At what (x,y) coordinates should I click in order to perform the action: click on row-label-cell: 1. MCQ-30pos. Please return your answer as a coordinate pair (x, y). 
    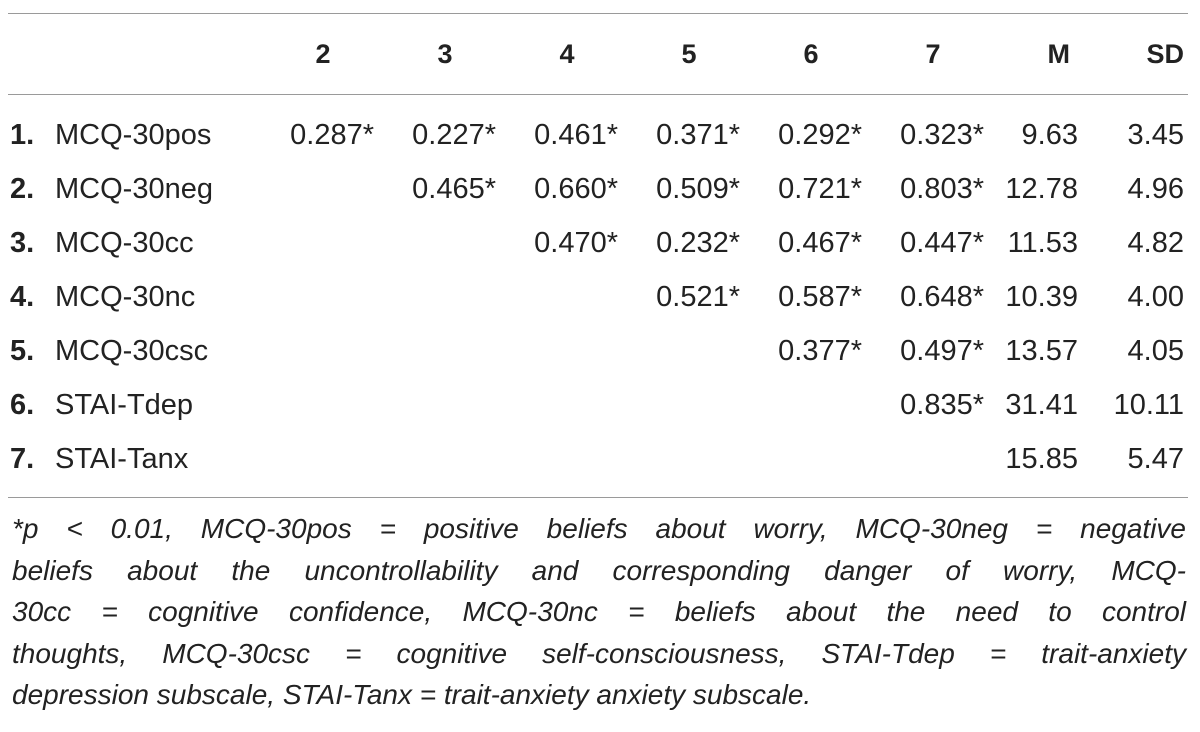
    Looking at the image, I should click on (135, 128).